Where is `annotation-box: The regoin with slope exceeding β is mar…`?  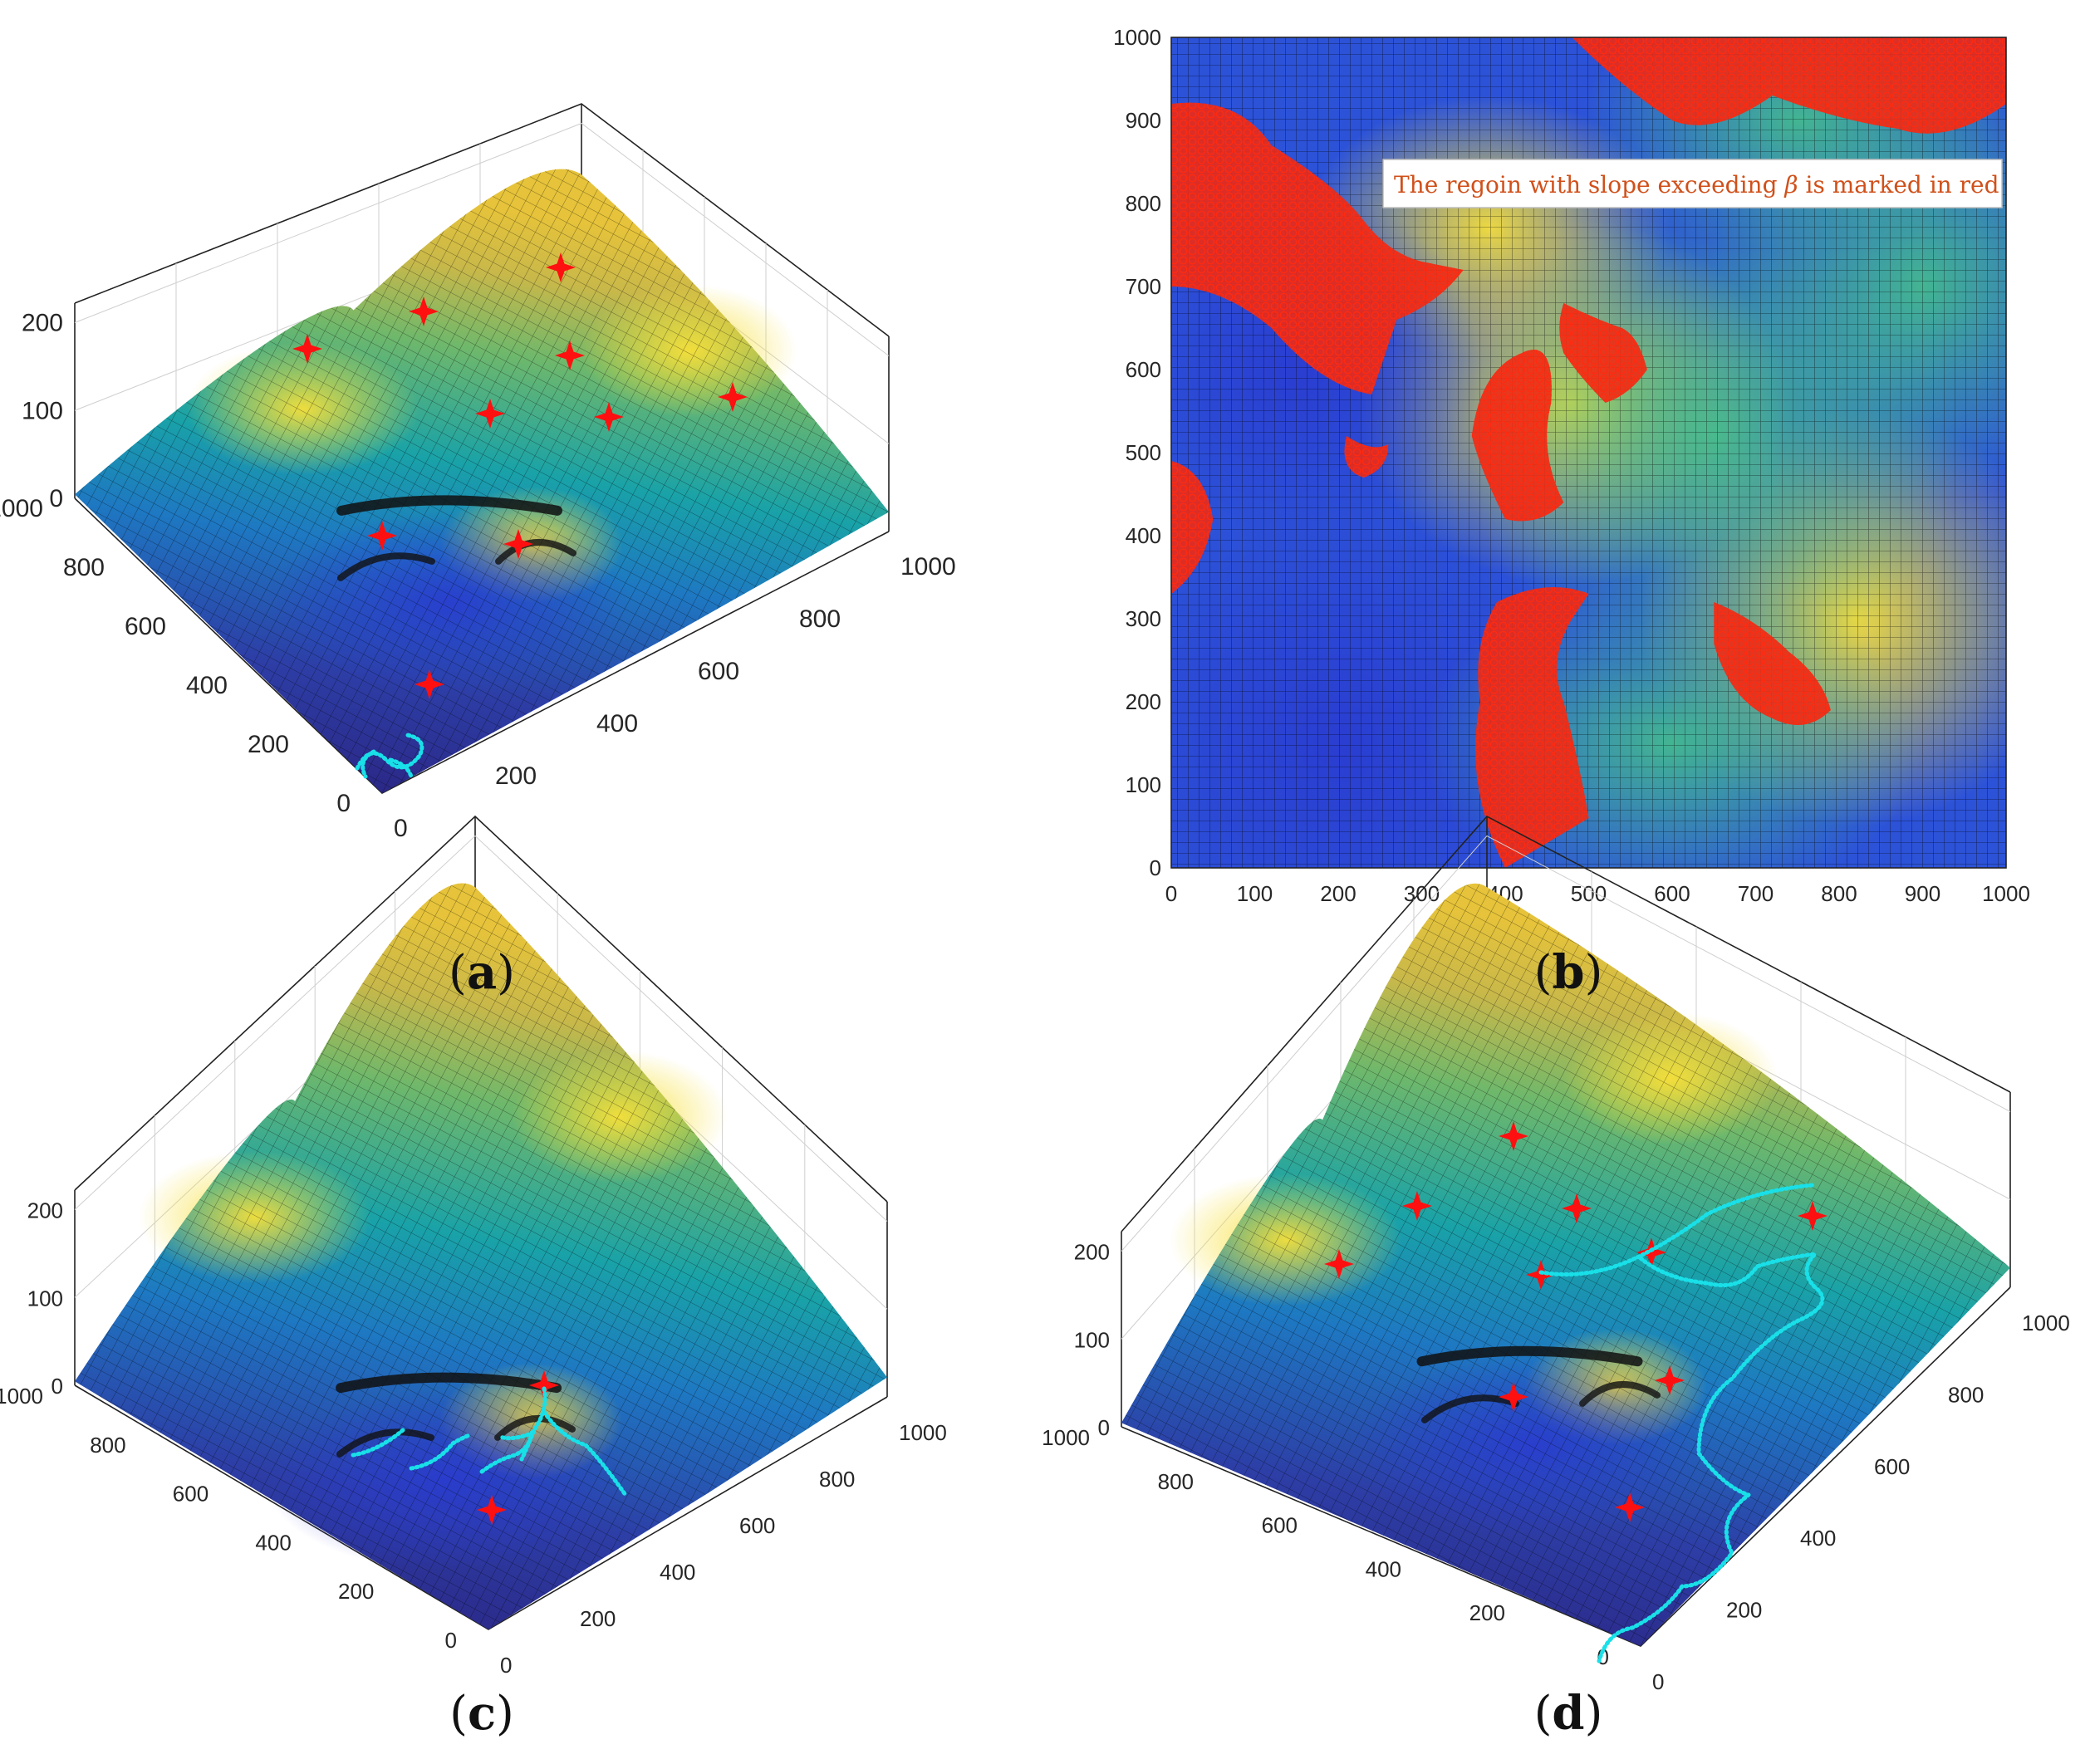 annotation-box: The regoin with slope exceeding β is mar… is located at coordinates (1693, 183).